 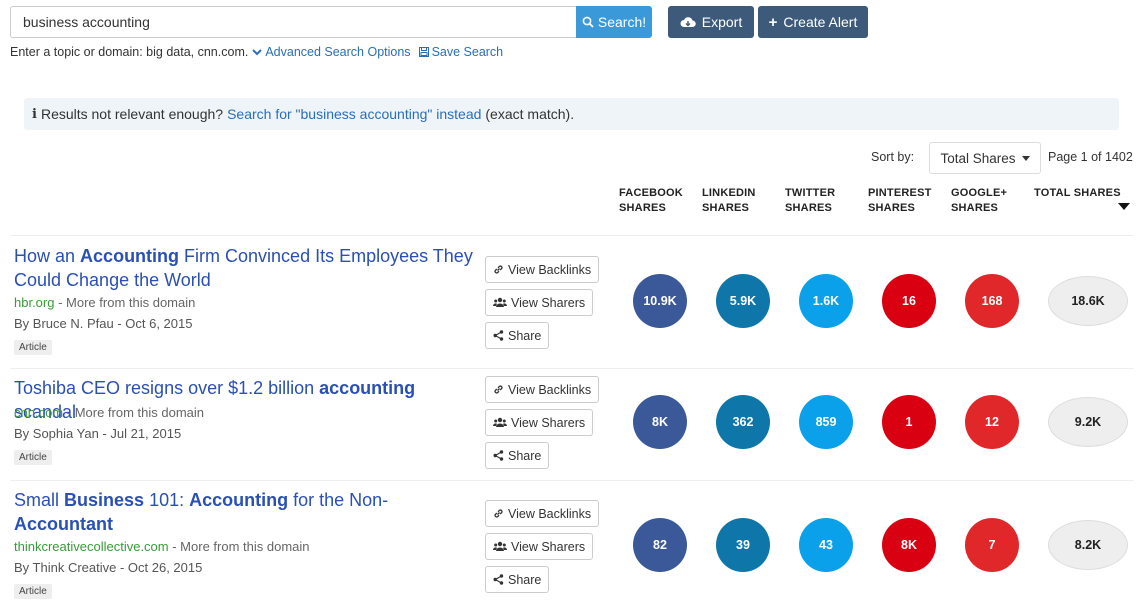 I want to click on result-byline: By Sophia Yan - Jul 21, 2015, so click(x=98, y=433).